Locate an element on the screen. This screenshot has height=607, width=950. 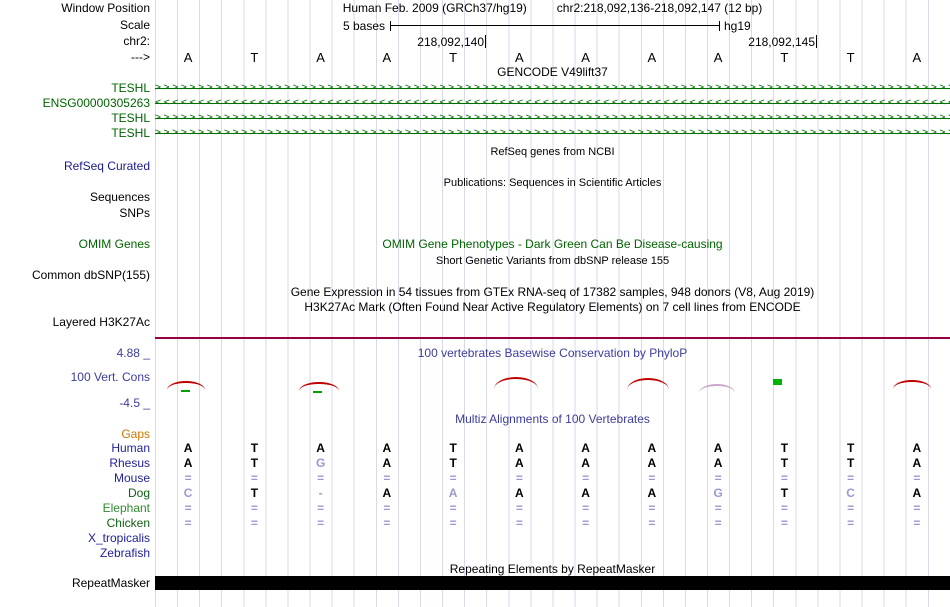
tick-mark is located at coordinates (816, 41).